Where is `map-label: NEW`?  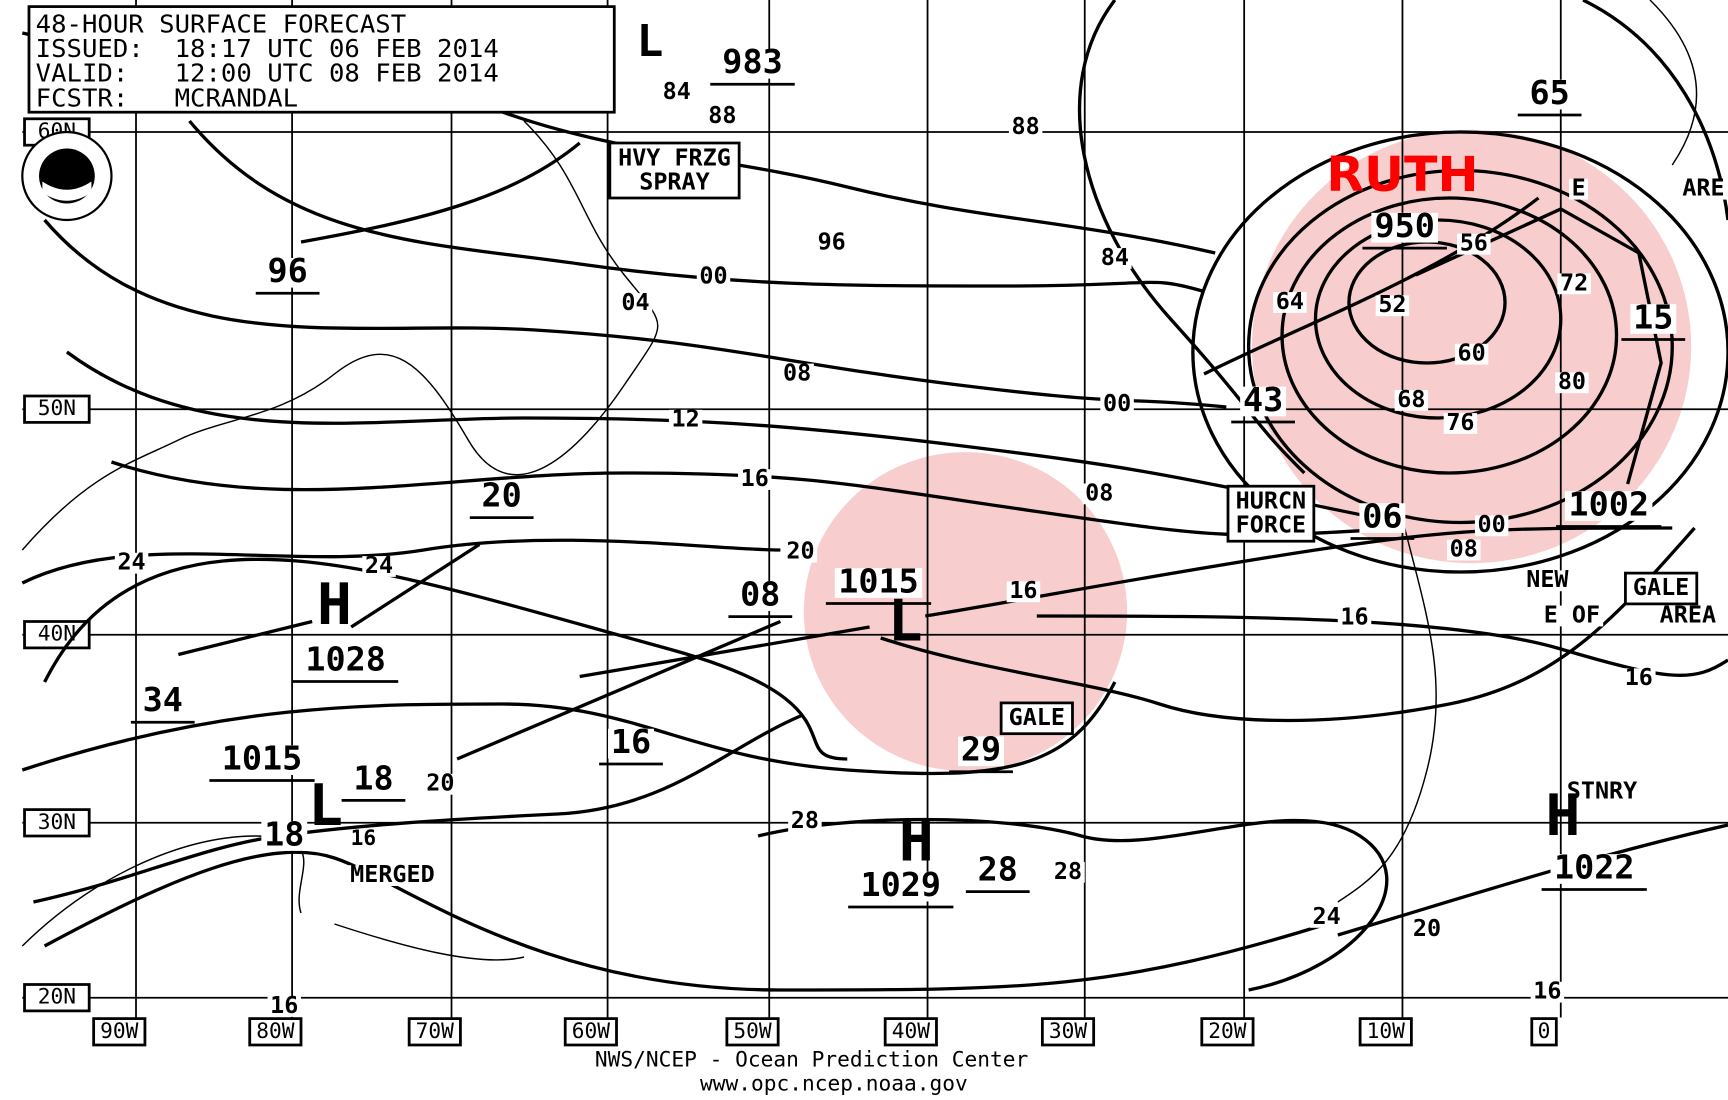 map-label: NEW is located at coordinates (1547, 579).